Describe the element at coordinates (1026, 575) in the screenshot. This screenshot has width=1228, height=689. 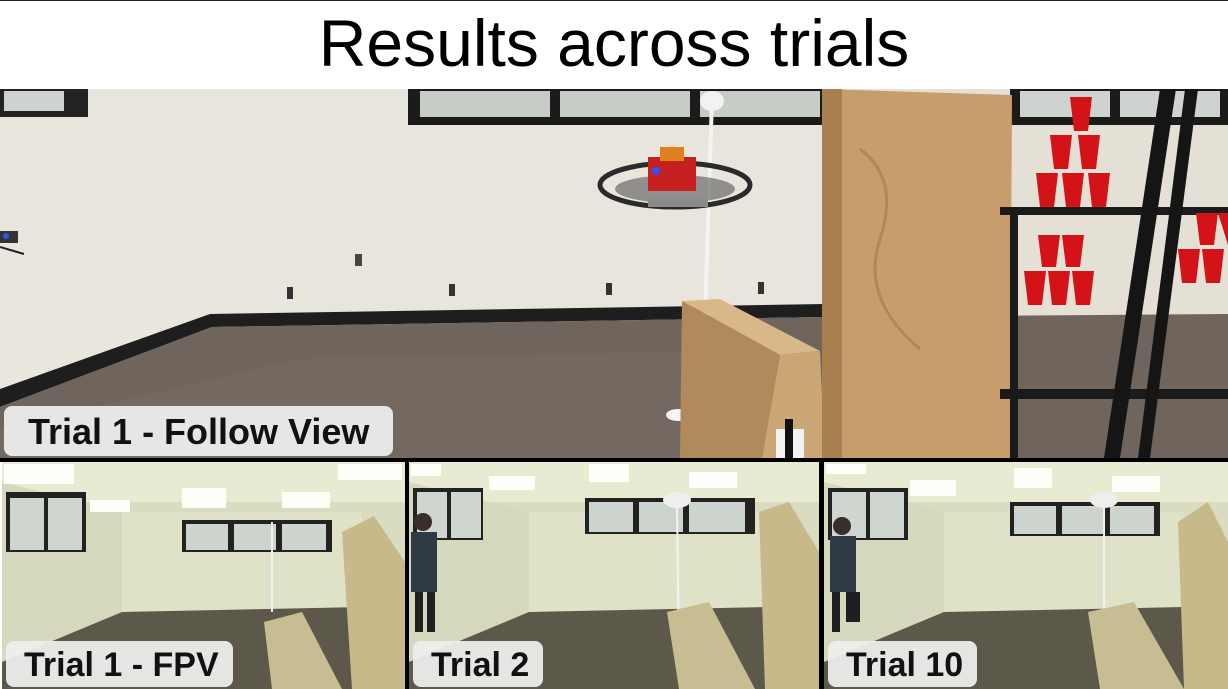
I see `trial10-video: Trial 10` at that location.